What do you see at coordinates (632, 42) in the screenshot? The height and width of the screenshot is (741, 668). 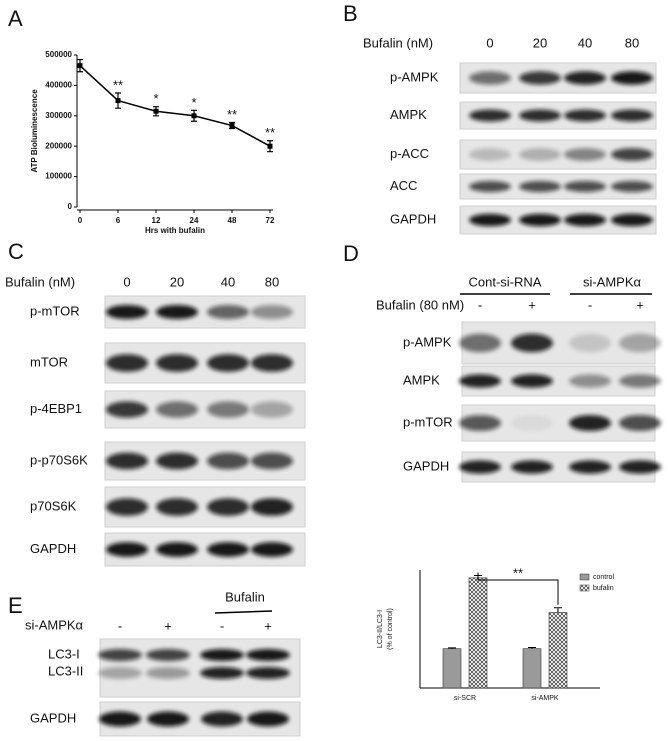 I see `lane-label: 80` at bounding box center [632, 42].